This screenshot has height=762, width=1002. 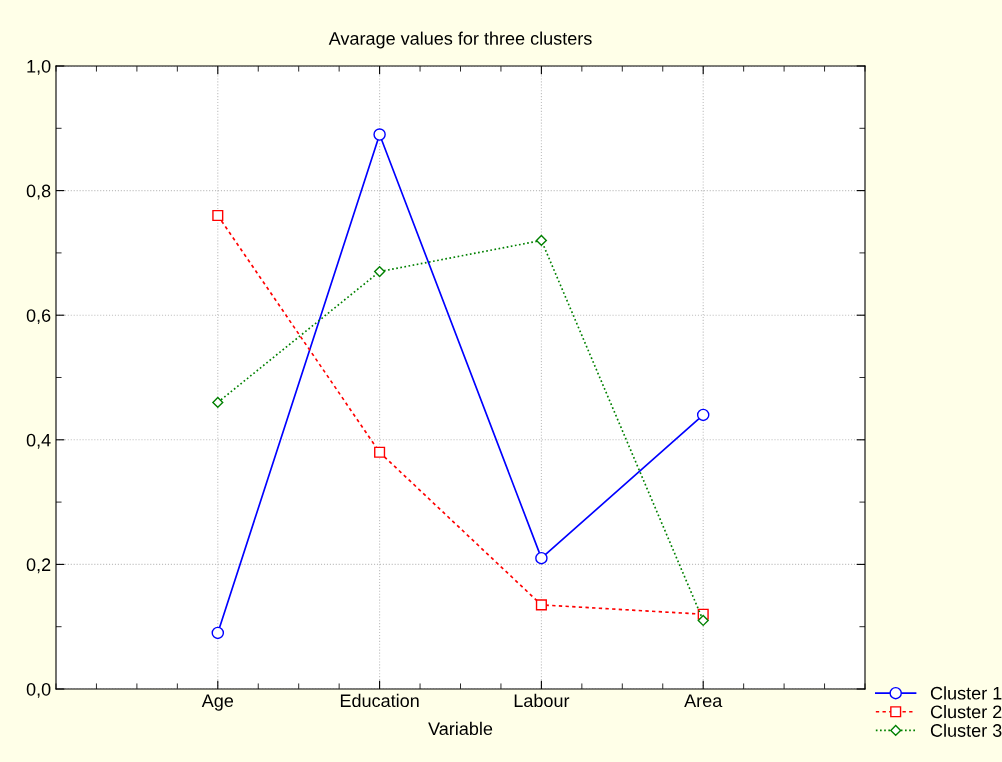 What do you see at coordinates (39, 67) in the screenshot?
I see `y-tick-label: 1,0` at bounding box center [39, 67].